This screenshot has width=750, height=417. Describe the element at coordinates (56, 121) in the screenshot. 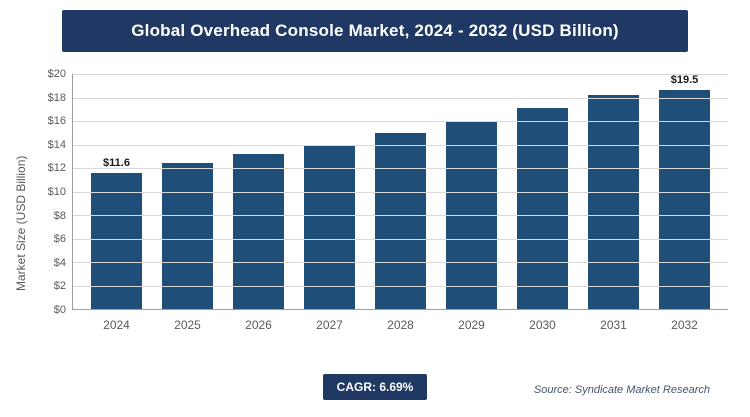

I see `y-tick-label: $16` at that location.